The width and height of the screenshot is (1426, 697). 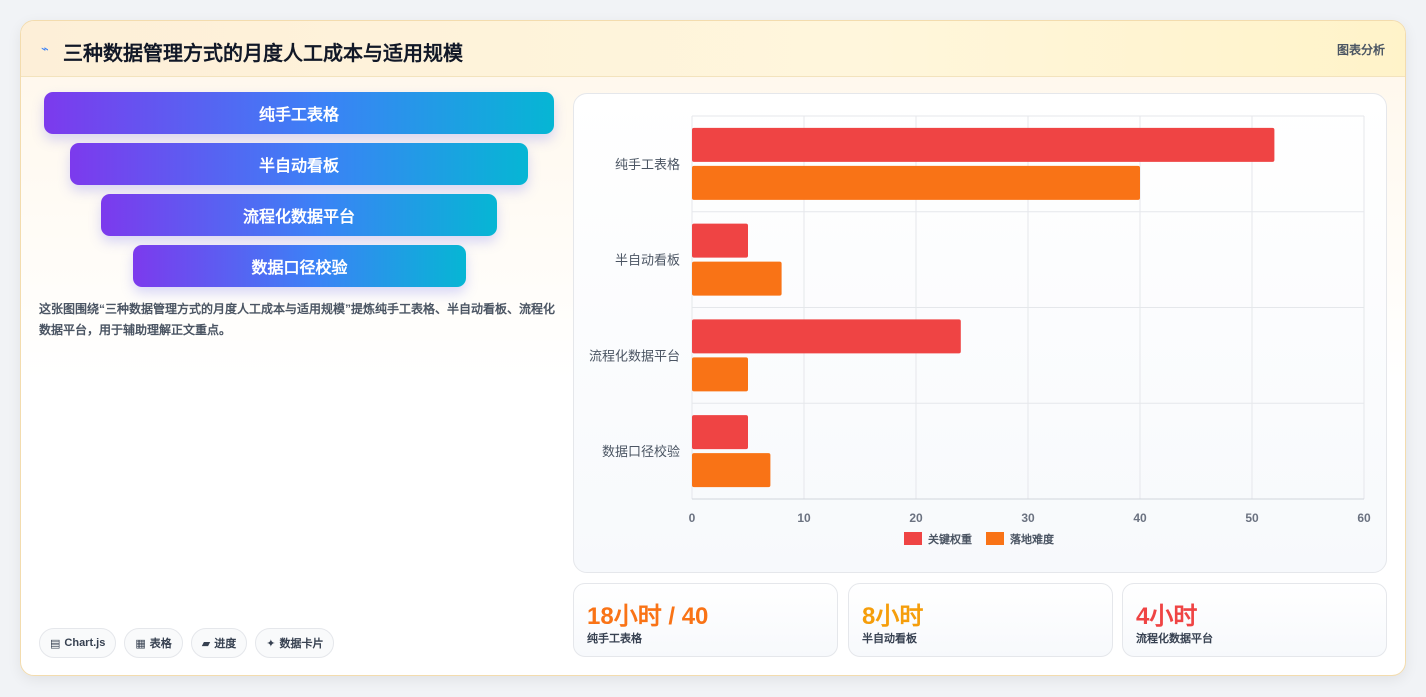 What do you see at coordinates (889, 639) in the screenshot?
I see `stat-label: 半自动看板` at bounding box center [889, 639].